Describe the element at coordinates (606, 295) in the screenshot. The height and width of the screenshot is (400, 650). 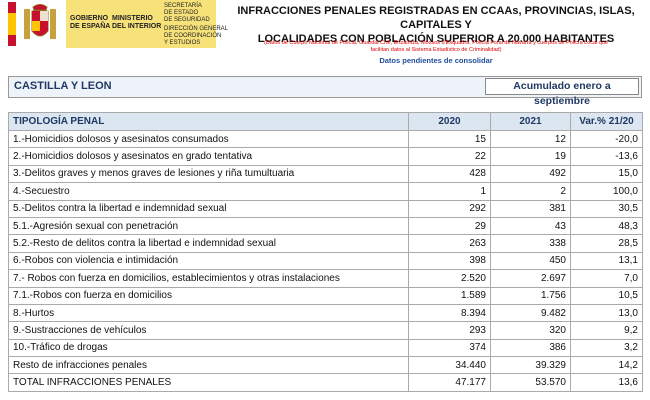
I see `cell: 10,5` at that location.